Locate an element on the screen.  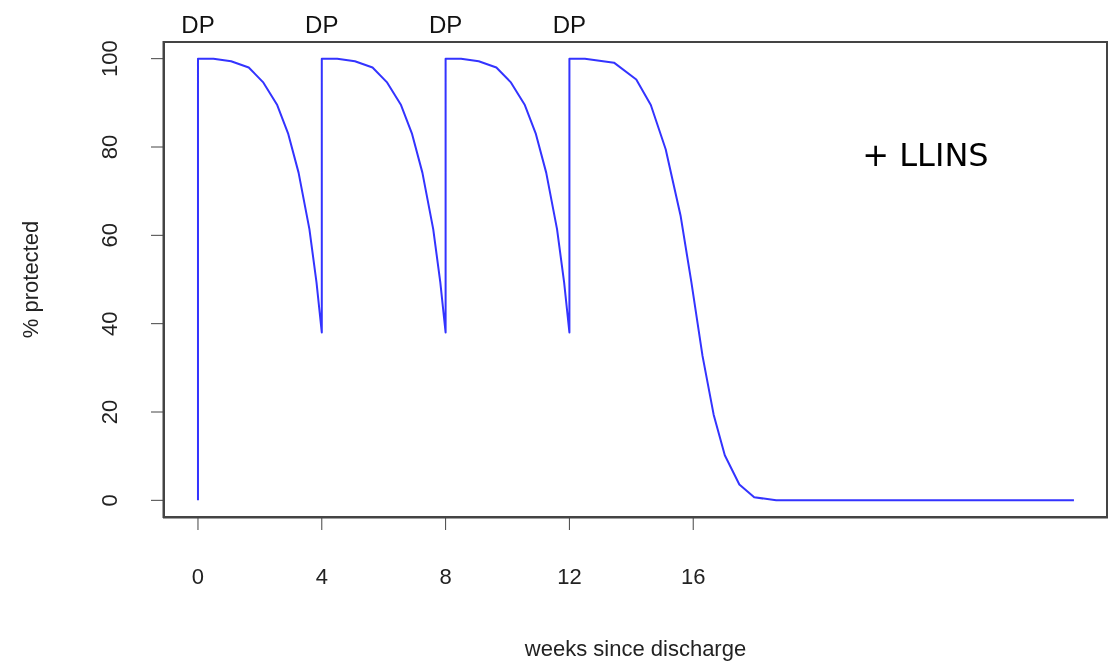
y-axis-title: % protected is located at coordinates (30, 279).